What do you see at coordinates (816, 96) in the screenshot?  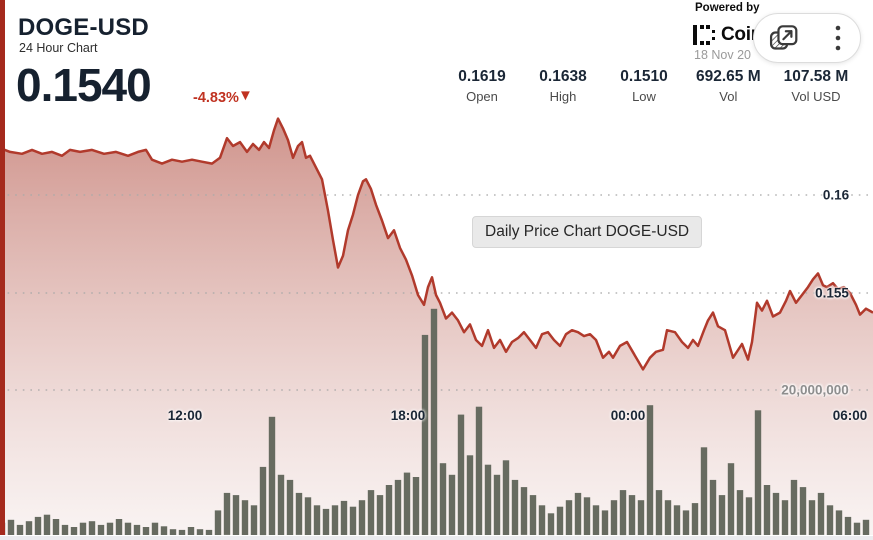 I see `stat-label: Vol USD` at bounding box center [816, 96].